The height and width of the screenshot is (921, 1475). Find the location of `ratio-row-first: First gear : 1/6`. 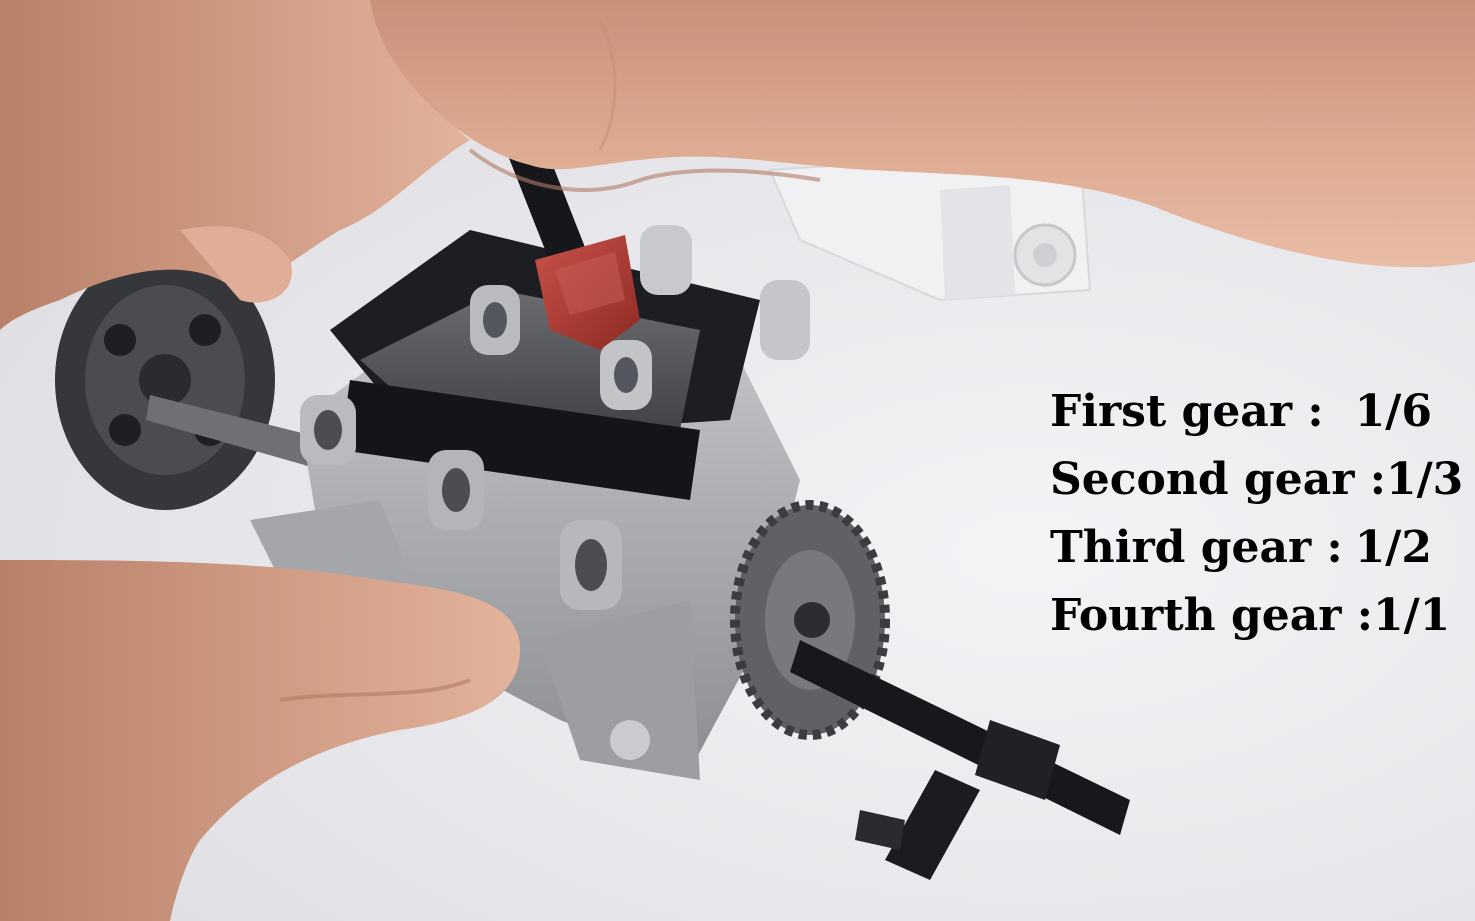

ratio-row-first: First gear : 1/6 is located at coordinates (1250, 412).